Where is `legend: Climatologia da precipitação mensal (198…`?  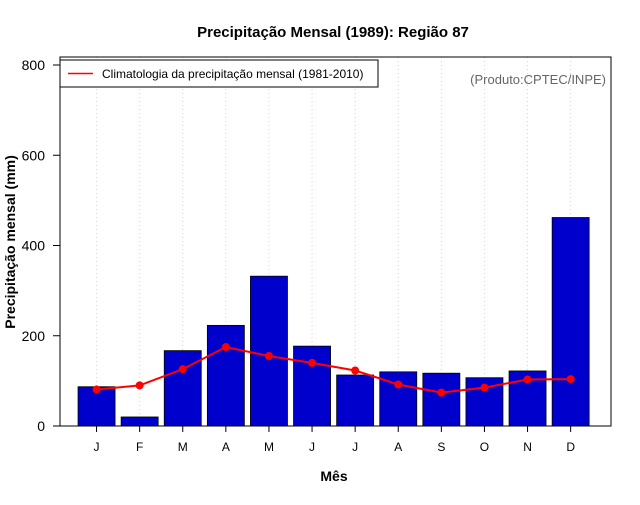
legend: Climatologia da precipitação mensal (198… is located at coordinates (219, 73).